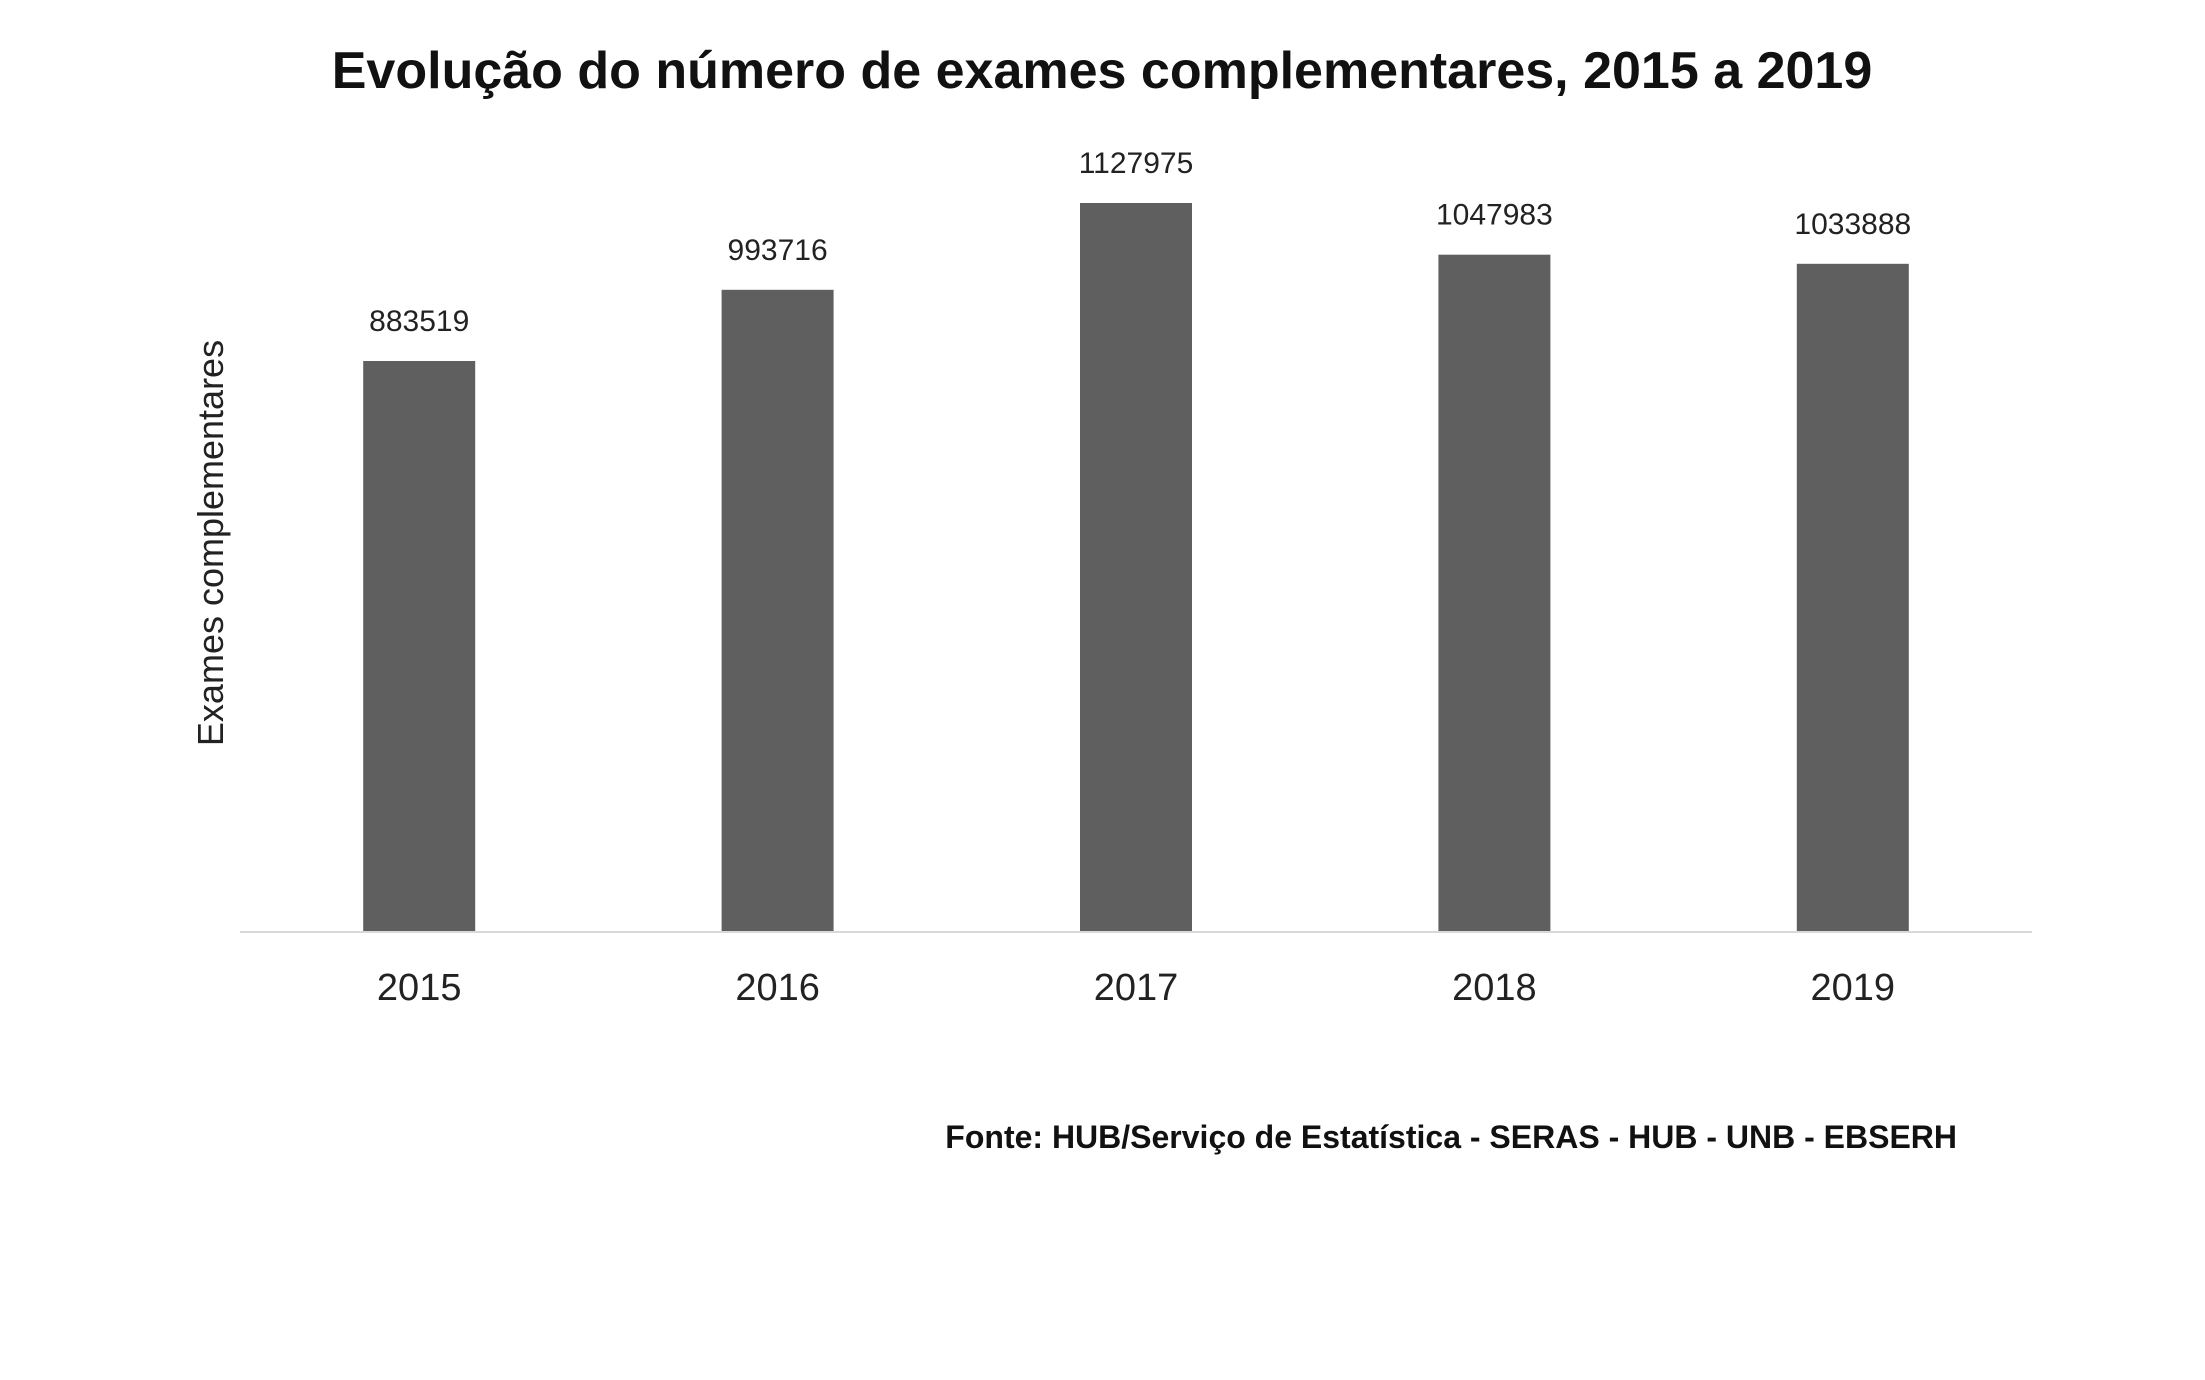 This screenshot has height=1380, width=2205. What do you see at coordinates (1136, 163) in the screenshot?
I see `data-label-2017: 1127975` at bounding box center [1136, 163].